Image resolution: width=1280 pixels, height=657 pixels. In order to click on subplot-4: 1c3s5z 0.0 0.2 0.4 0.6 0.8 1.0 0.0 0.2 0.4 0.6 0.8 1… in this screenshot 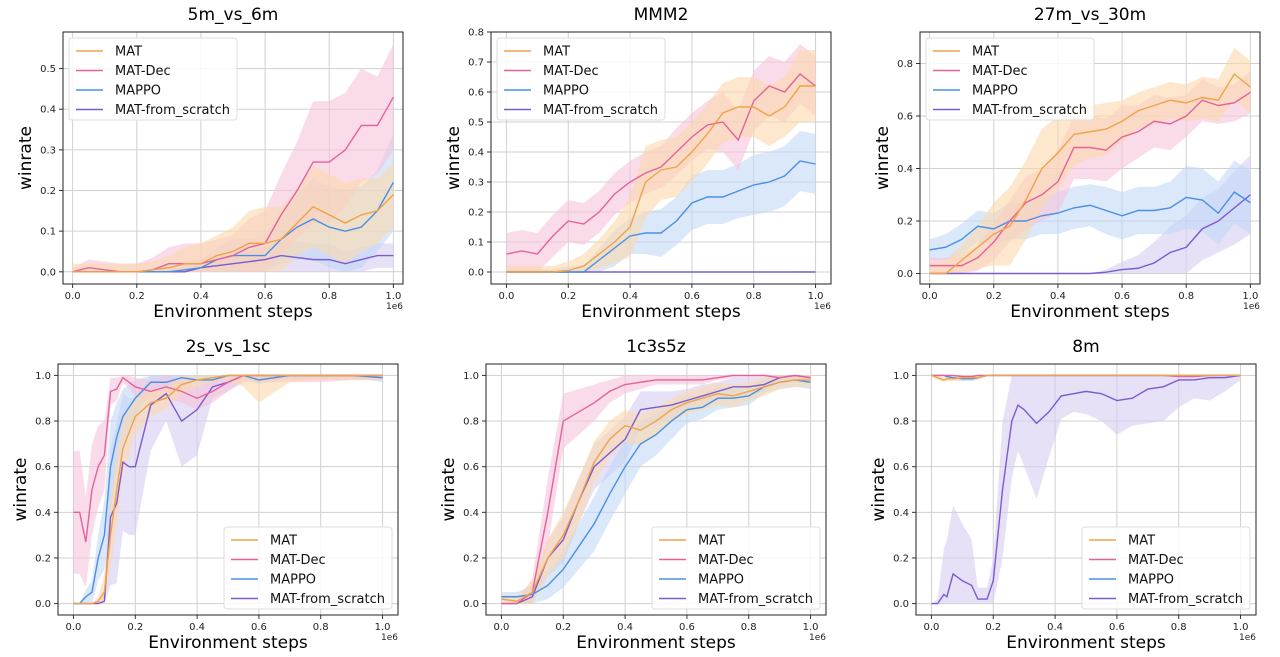, I will do `click(633, 495)`.